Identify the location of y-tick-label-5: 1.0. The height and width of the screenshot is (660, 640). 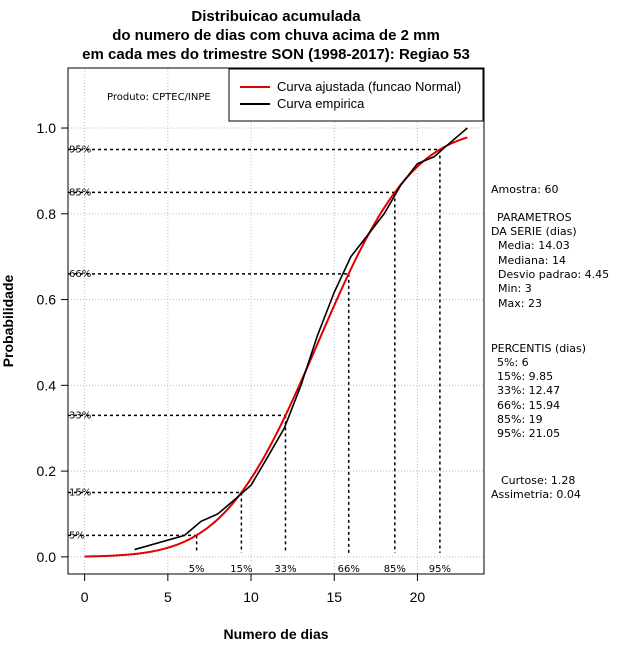
(47, 128).